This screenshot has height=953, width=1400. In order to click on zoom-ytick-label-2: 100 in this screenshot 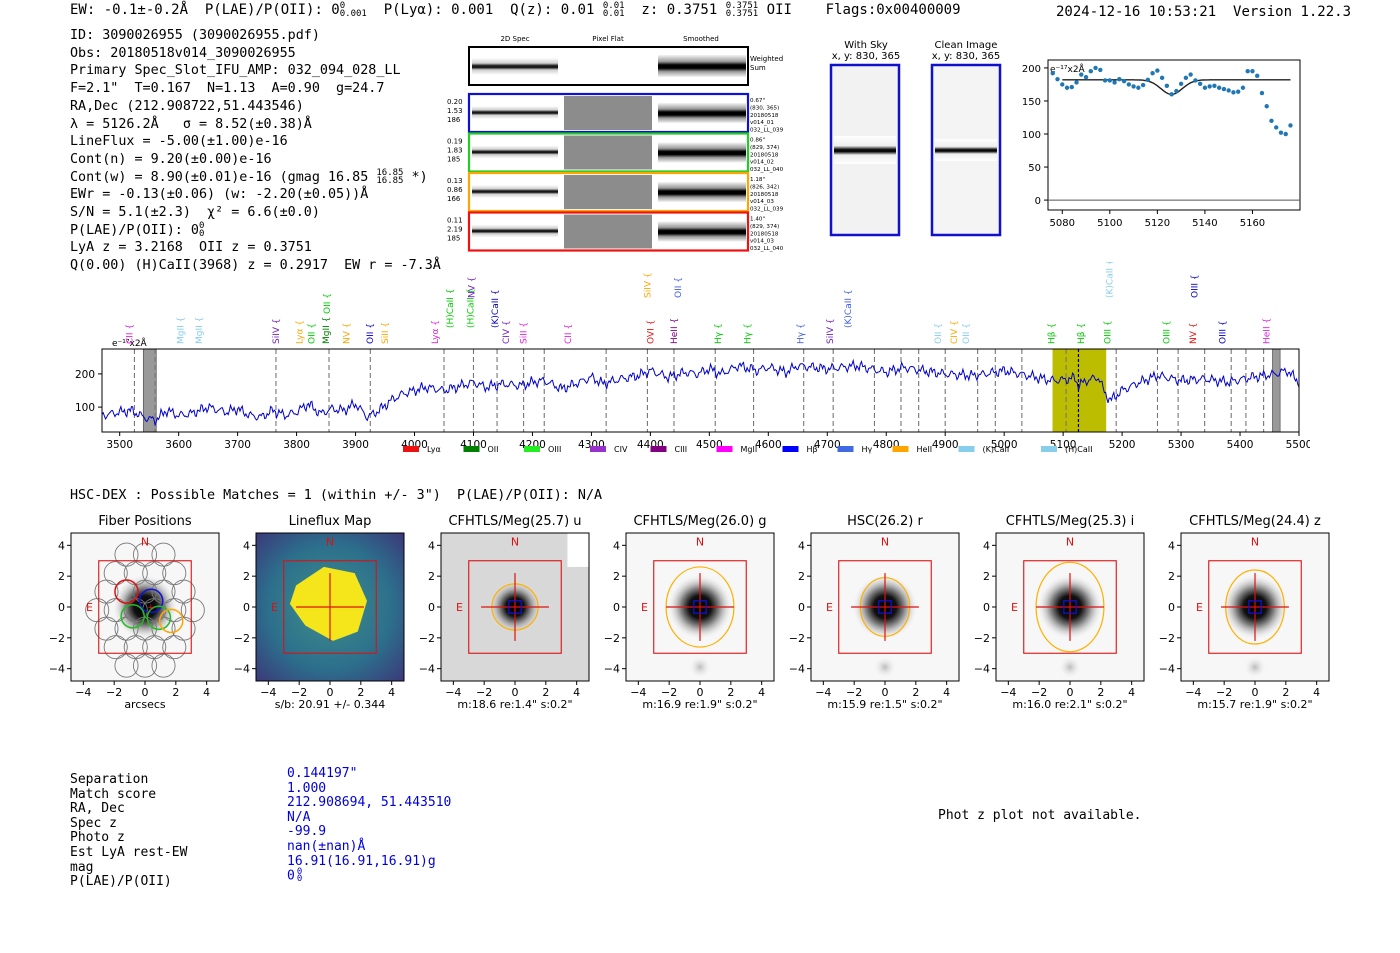, I will do `click(1031, 135)`.